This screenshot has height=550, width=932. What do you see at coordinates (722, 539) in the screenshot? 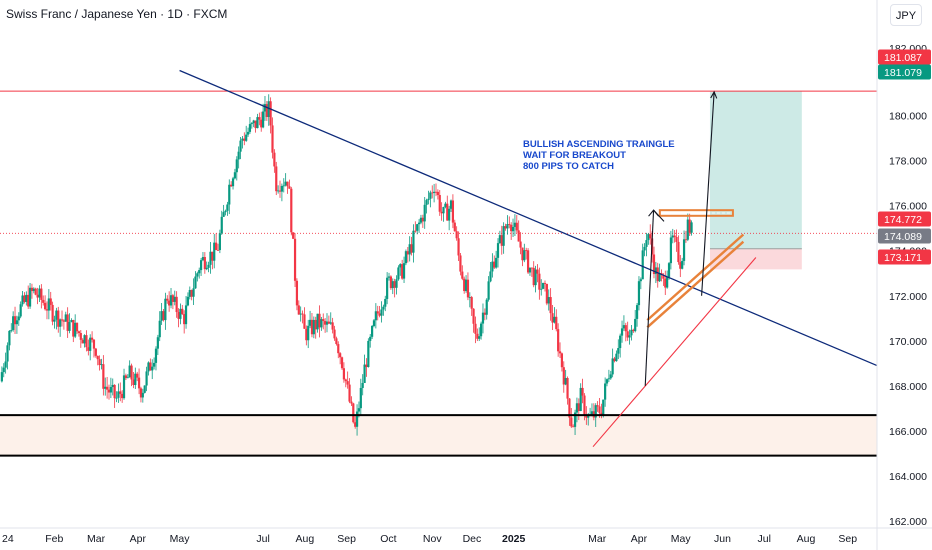
I see `x-tick-label: Jun` at bounding box center [722, 539].